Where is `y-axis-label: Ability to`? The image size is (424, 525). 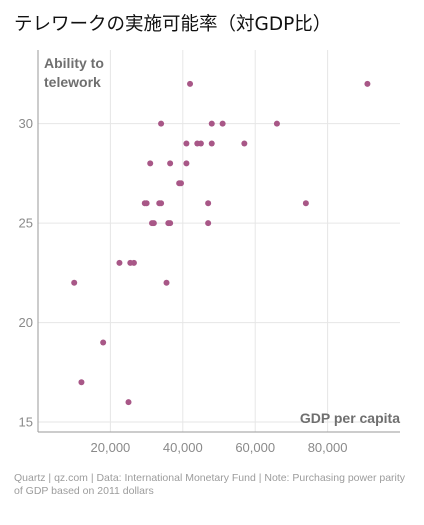
y-axis-label: Ability to is located at coordinates (74, 63).